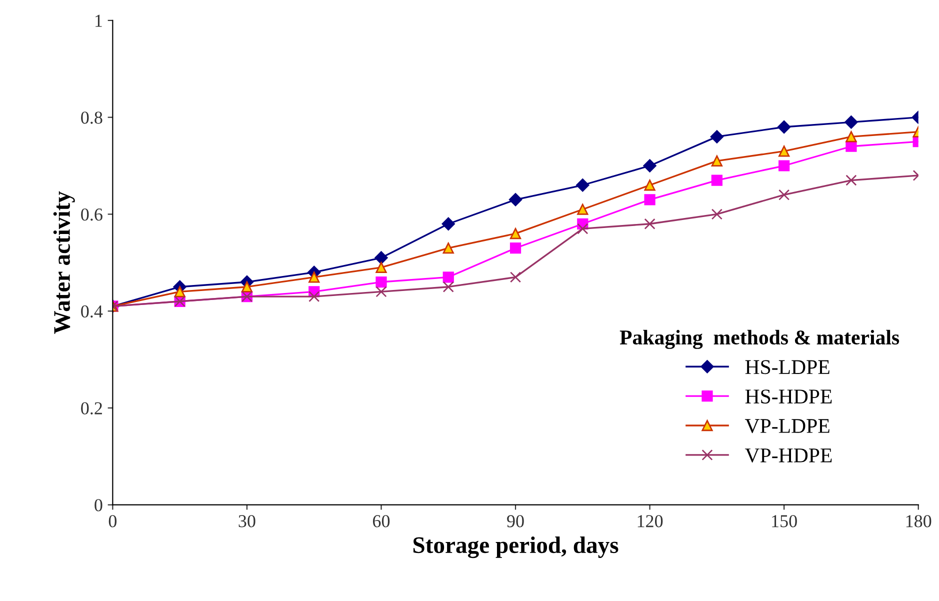  What do you see at coordinates (650, 521) in the screenshot?
I see `x-tick-label: 120` at bounding box center [650, 521].